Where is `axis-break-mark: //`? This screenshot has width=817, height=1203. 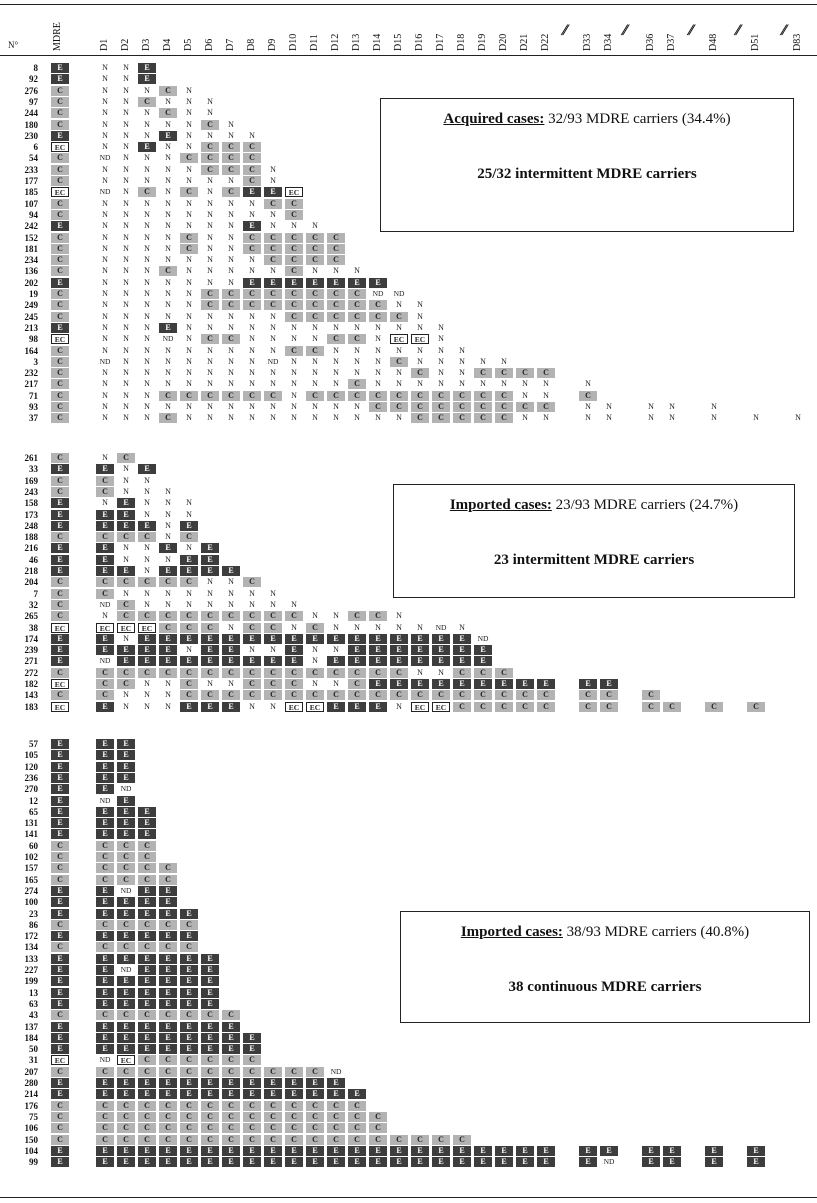
axis-break-mark: // is located at coordinates (782, 30).